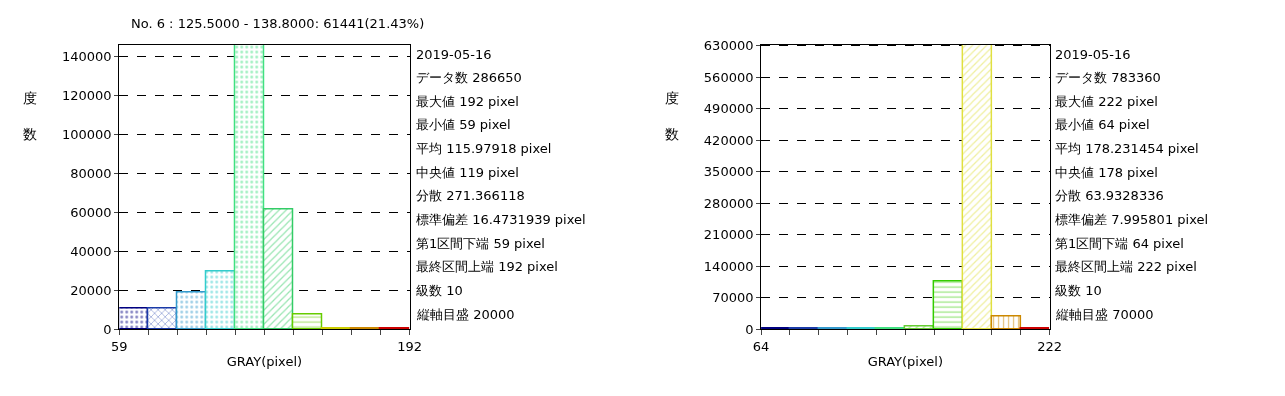 The height and width of the screenshot is (396, 1285). Describe the element at coordinates (467, 172) in the screenshot. I see `text: 中央値 119 pixel` at that location.